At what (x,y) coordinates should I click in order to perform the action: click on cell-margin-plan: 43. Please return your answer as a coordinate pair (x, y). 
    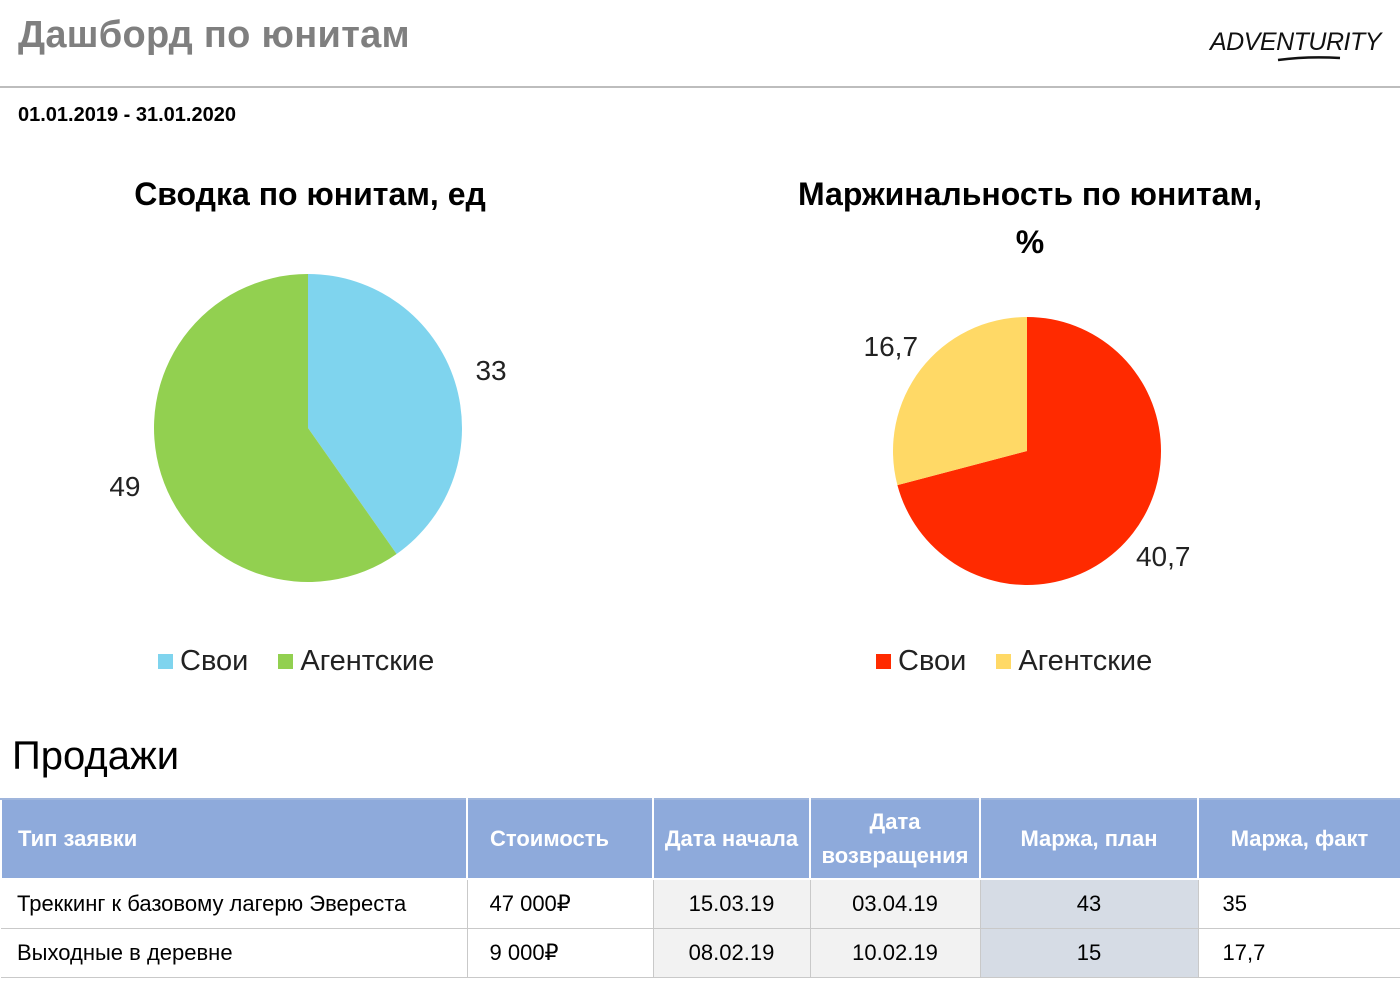
    Looking at the image, I should click on (1089, 904).